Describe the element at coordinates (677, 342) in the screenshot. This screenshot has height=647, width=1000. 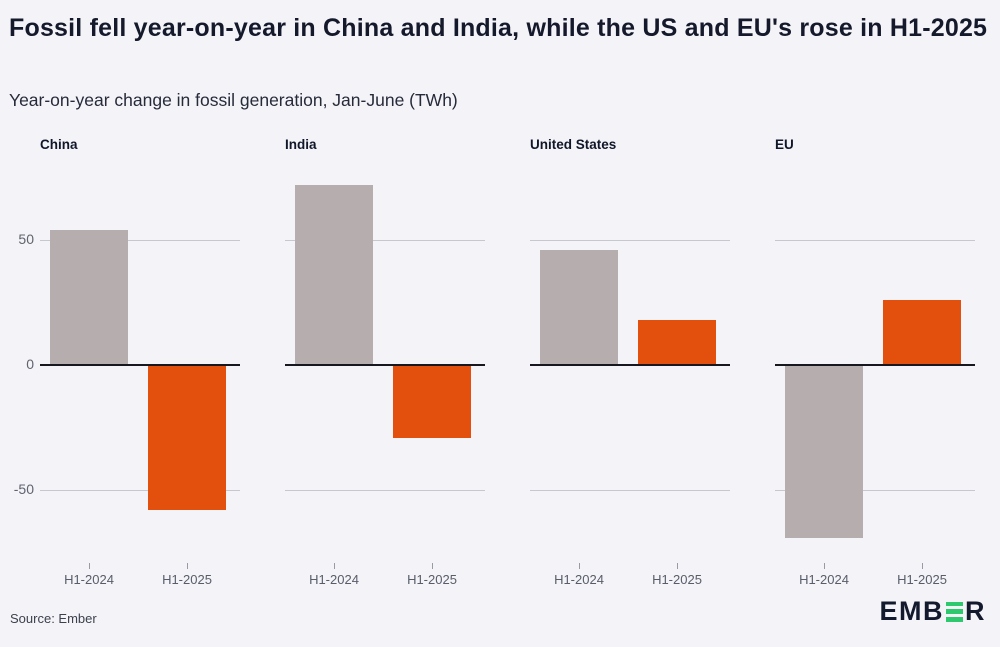
I see `bar-h1-2025-united-states` at that location.